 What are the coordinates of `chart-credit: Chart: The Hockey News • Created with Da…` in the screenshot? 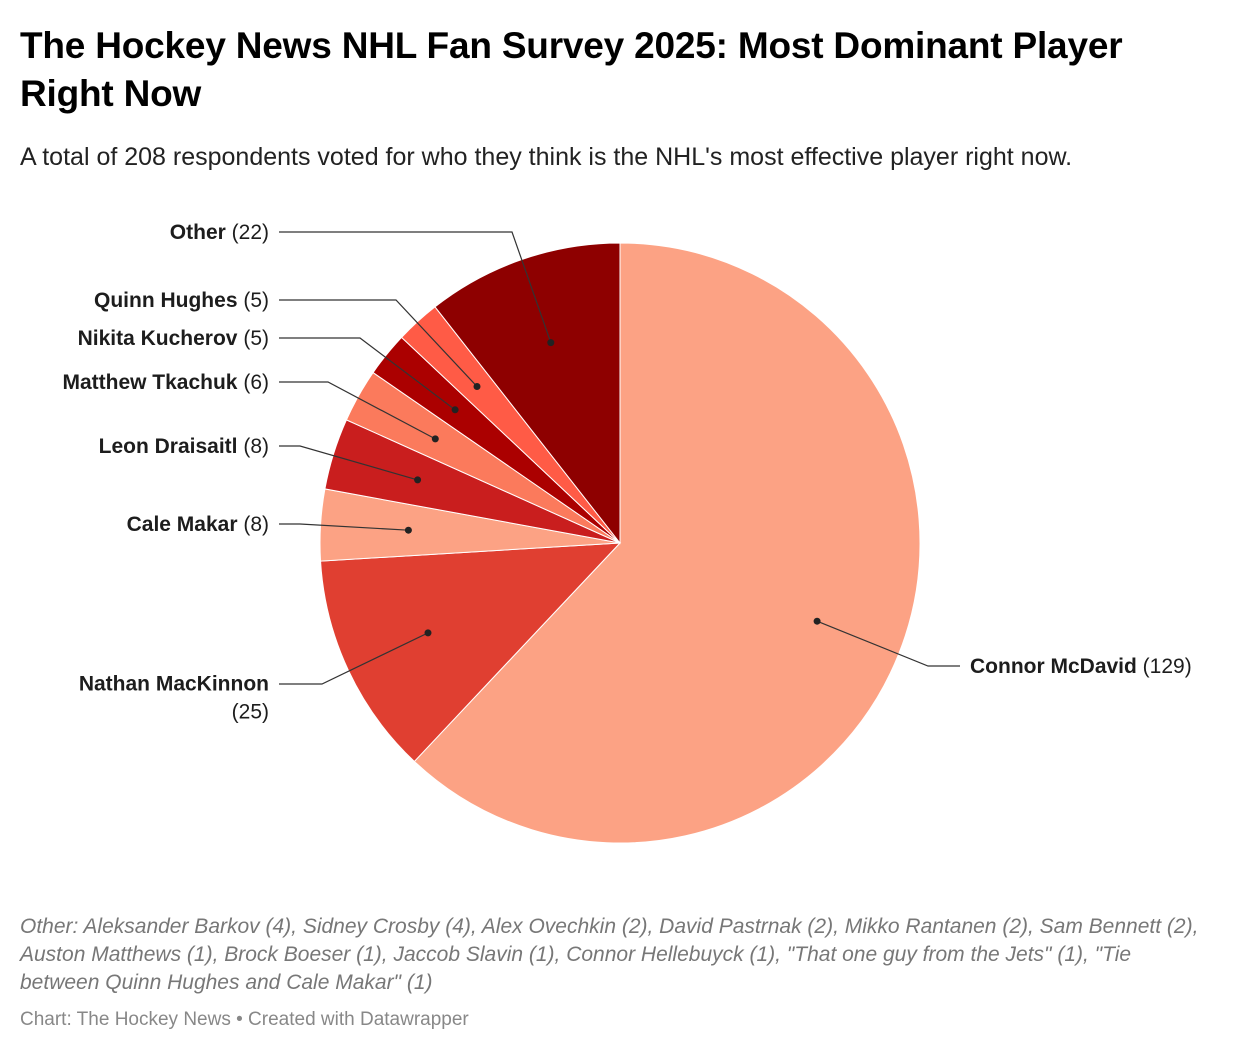 It's located at (244, 1019).